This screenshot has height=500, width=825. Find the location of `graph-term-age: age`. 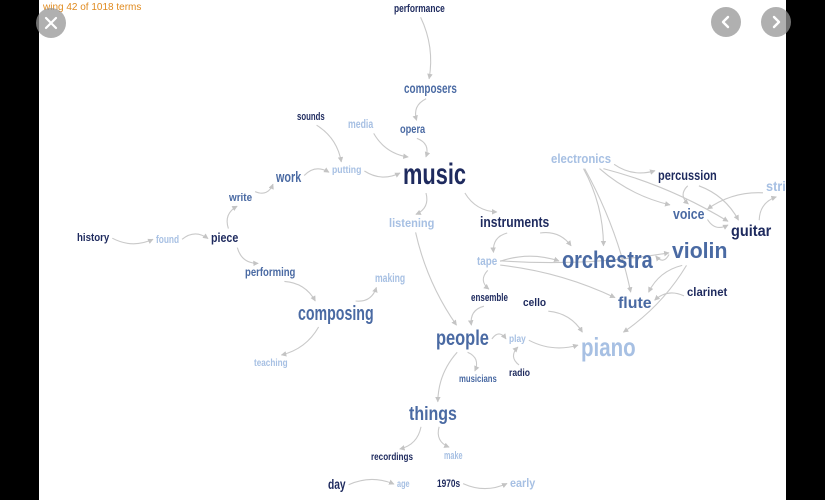

graph-term-age: age is located at coordinates (403, 484).